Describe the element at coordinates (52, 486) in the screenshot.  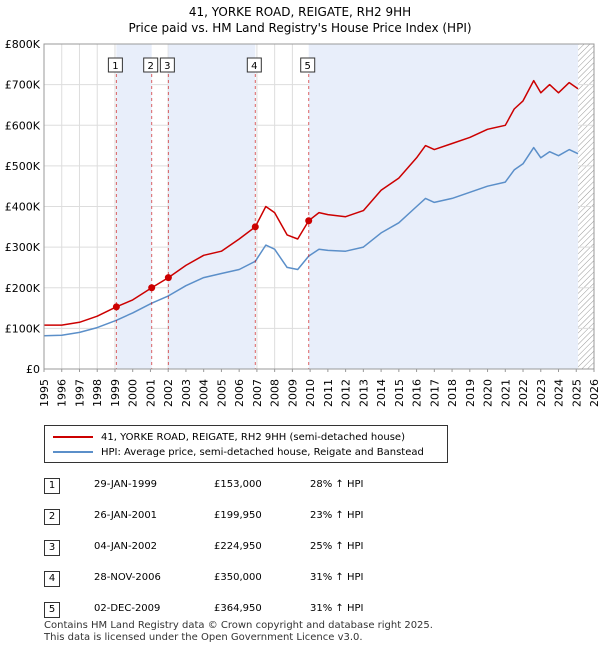
I see `transaction-number: 1` at that location.